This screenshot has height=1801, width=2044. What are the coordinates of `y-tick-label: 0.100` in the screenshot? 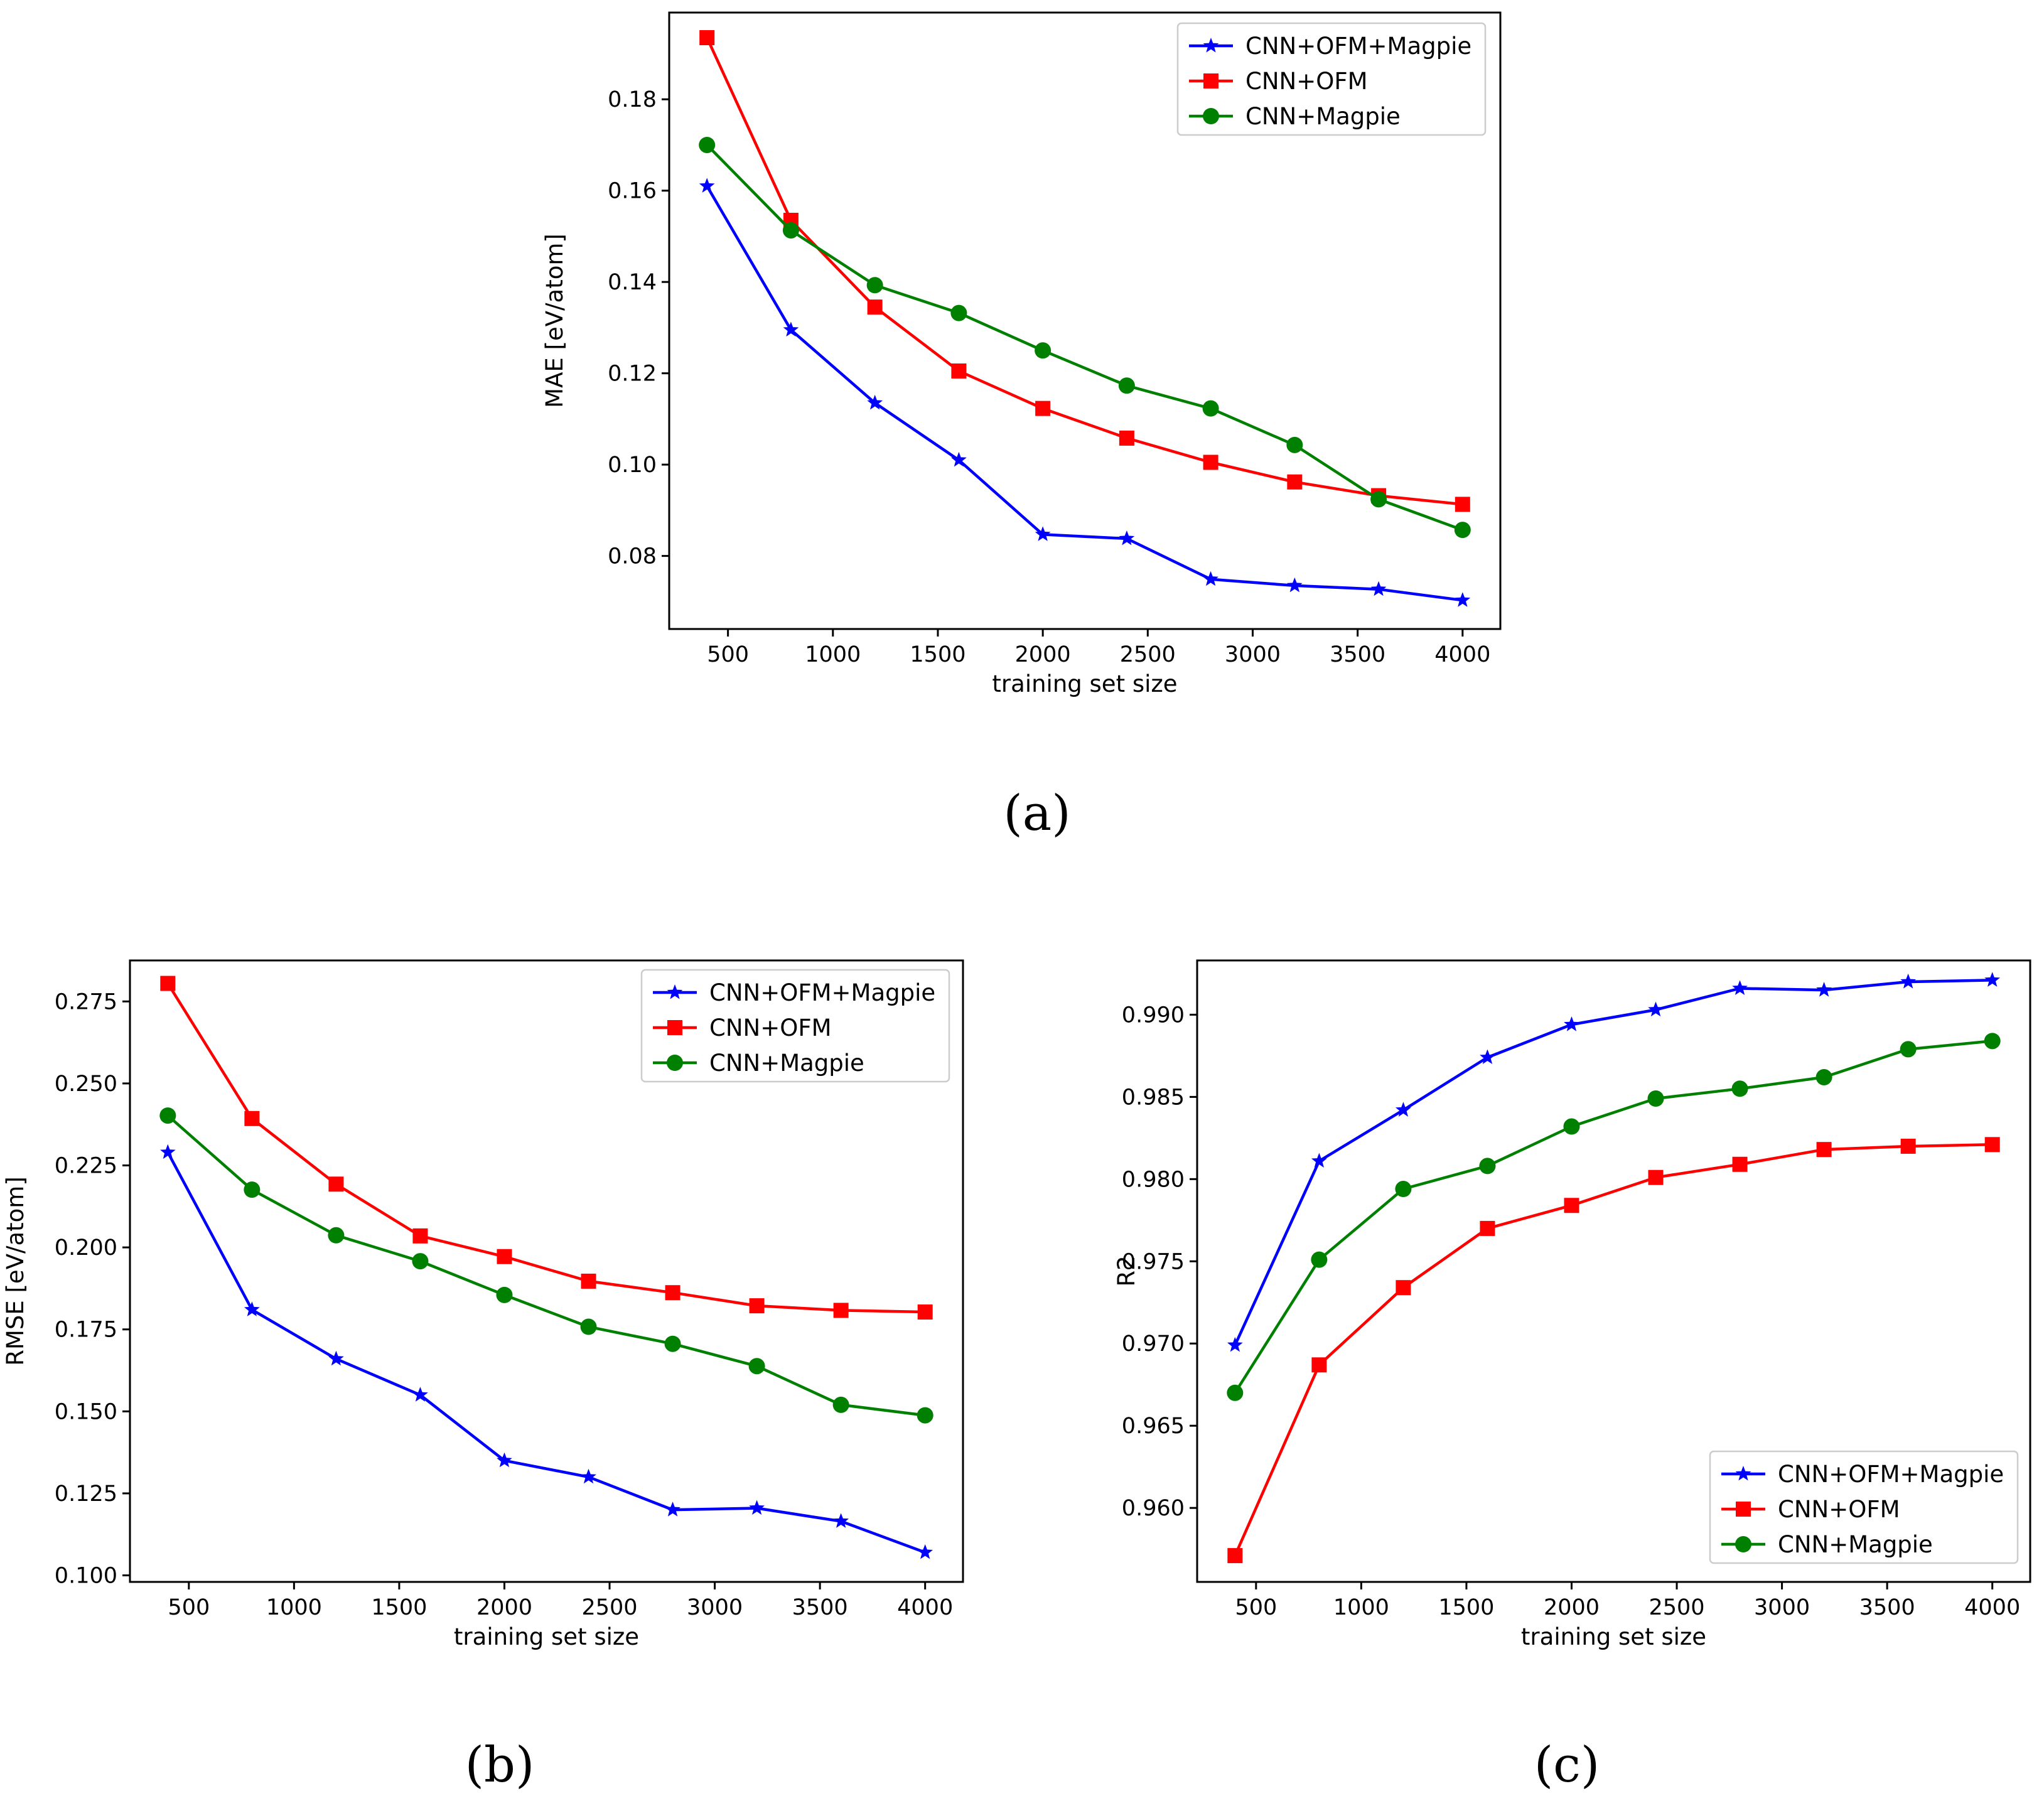 It's located at (86, 1576).